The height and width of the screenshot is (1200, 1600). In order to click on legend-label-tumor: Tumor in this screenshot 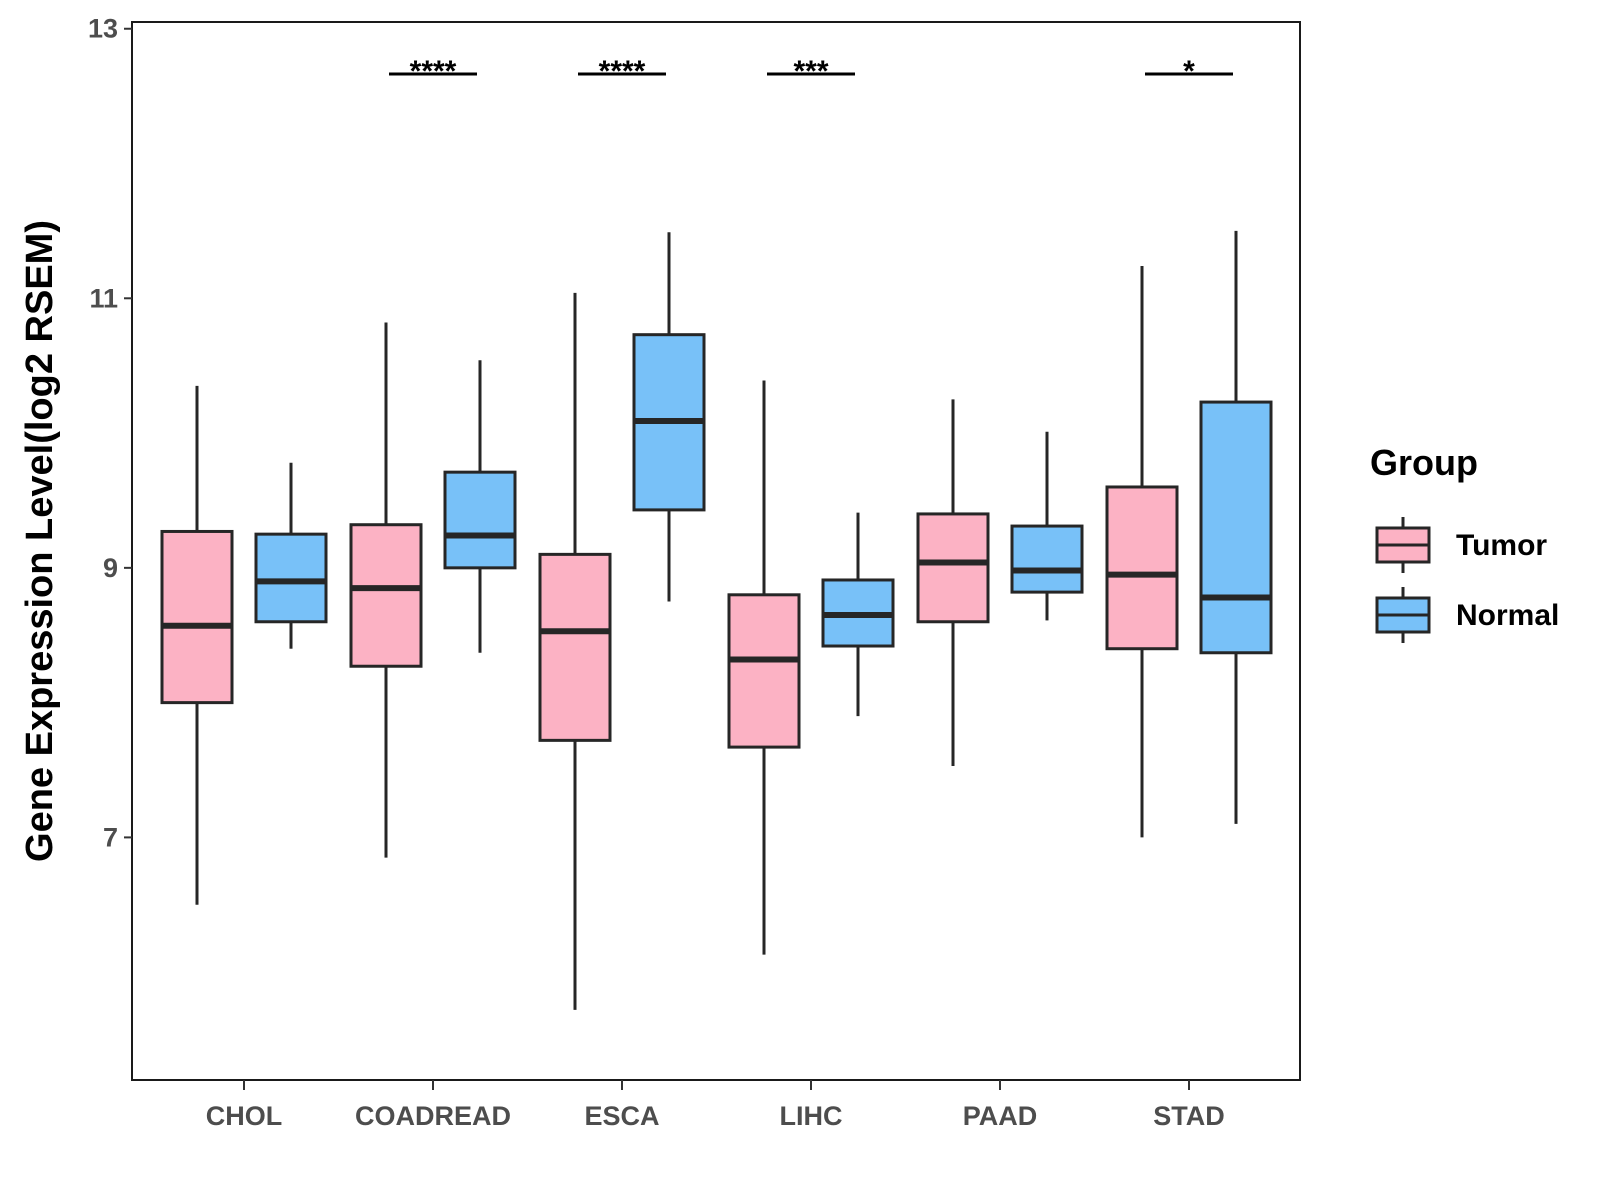, I will do `click(1501, 545)`.